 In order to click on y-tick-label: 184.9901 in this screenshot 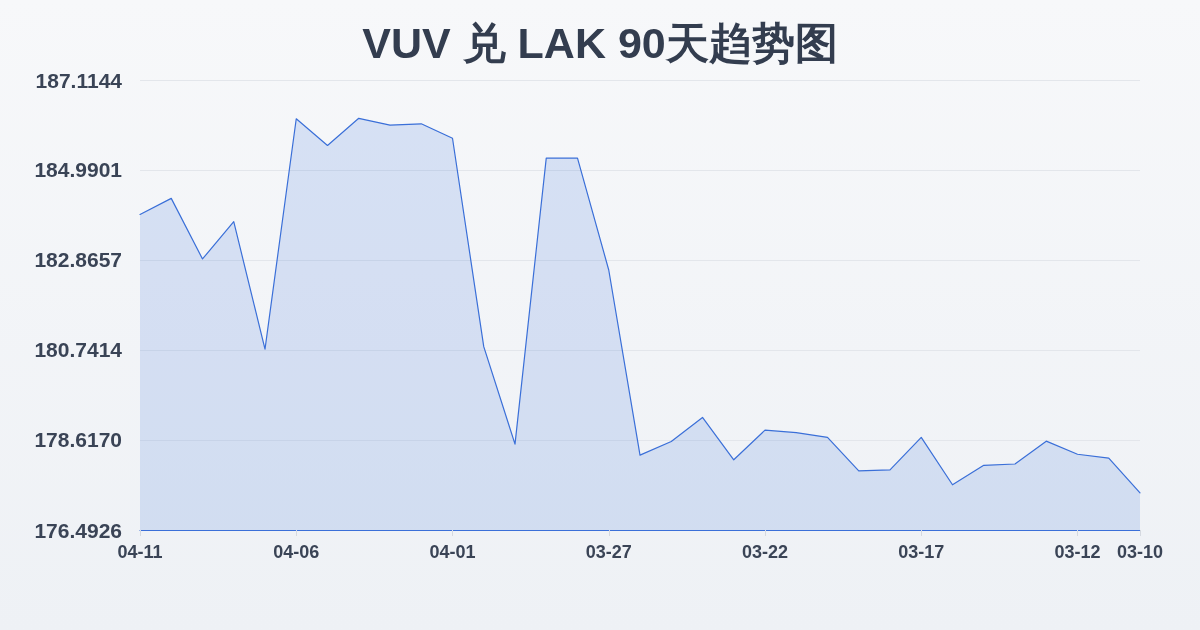, I will do `click(78, 170)`.